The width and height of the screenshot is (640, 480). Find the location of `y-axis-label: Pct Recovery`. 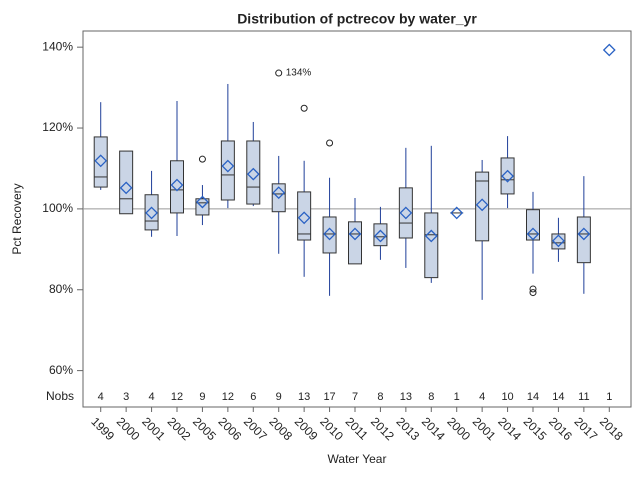

y-axis-label: Pct Recovery is located at coordinates (17, 218).